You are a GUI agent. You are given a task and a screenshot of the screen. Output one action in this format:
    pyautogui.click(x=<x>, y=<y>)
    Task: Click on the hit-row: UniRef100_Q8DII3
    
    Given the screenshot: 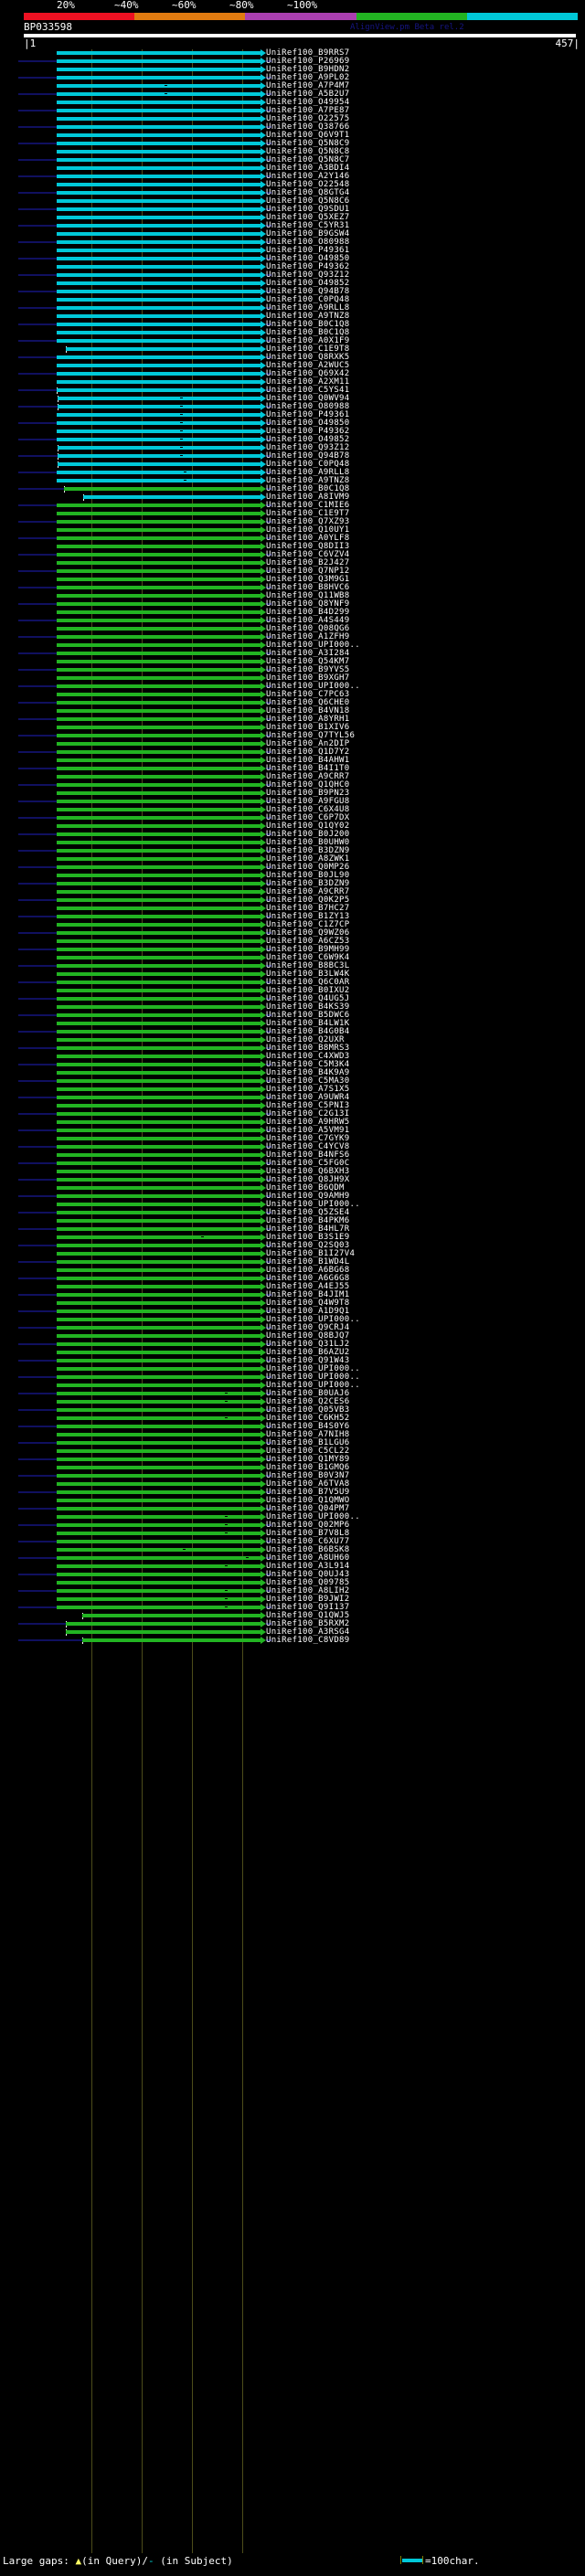 What is the action you would take?
    pyautogui.click(x=293, y=547)
    